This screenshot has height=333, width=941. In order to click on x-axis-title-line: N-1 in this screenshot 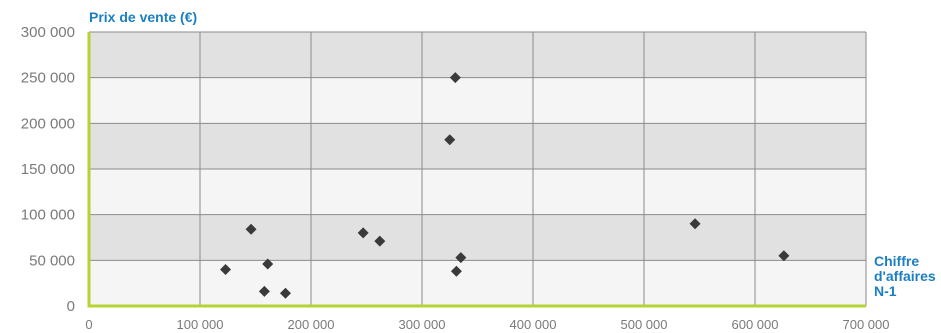, I will do `click(885, 291)`.